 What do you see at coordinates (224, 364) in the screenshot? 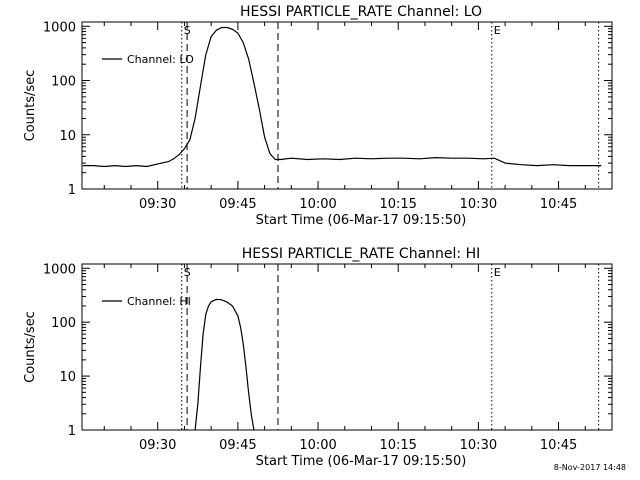
I see `series-line` at bounding box center [224, 364].